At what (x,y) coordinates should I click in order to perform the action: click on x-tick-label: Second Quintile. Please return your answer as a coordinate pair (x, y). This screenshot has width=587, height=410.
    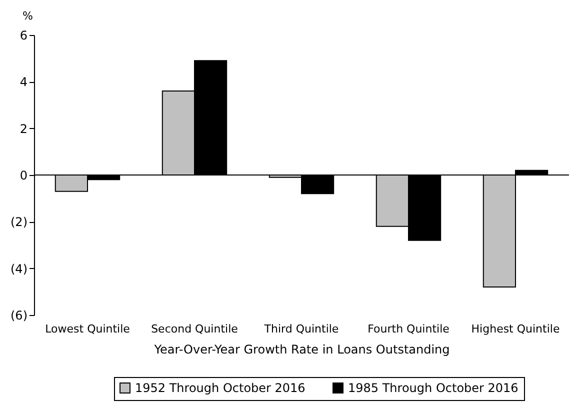
    Looking at the image, I should click on (194, 329).